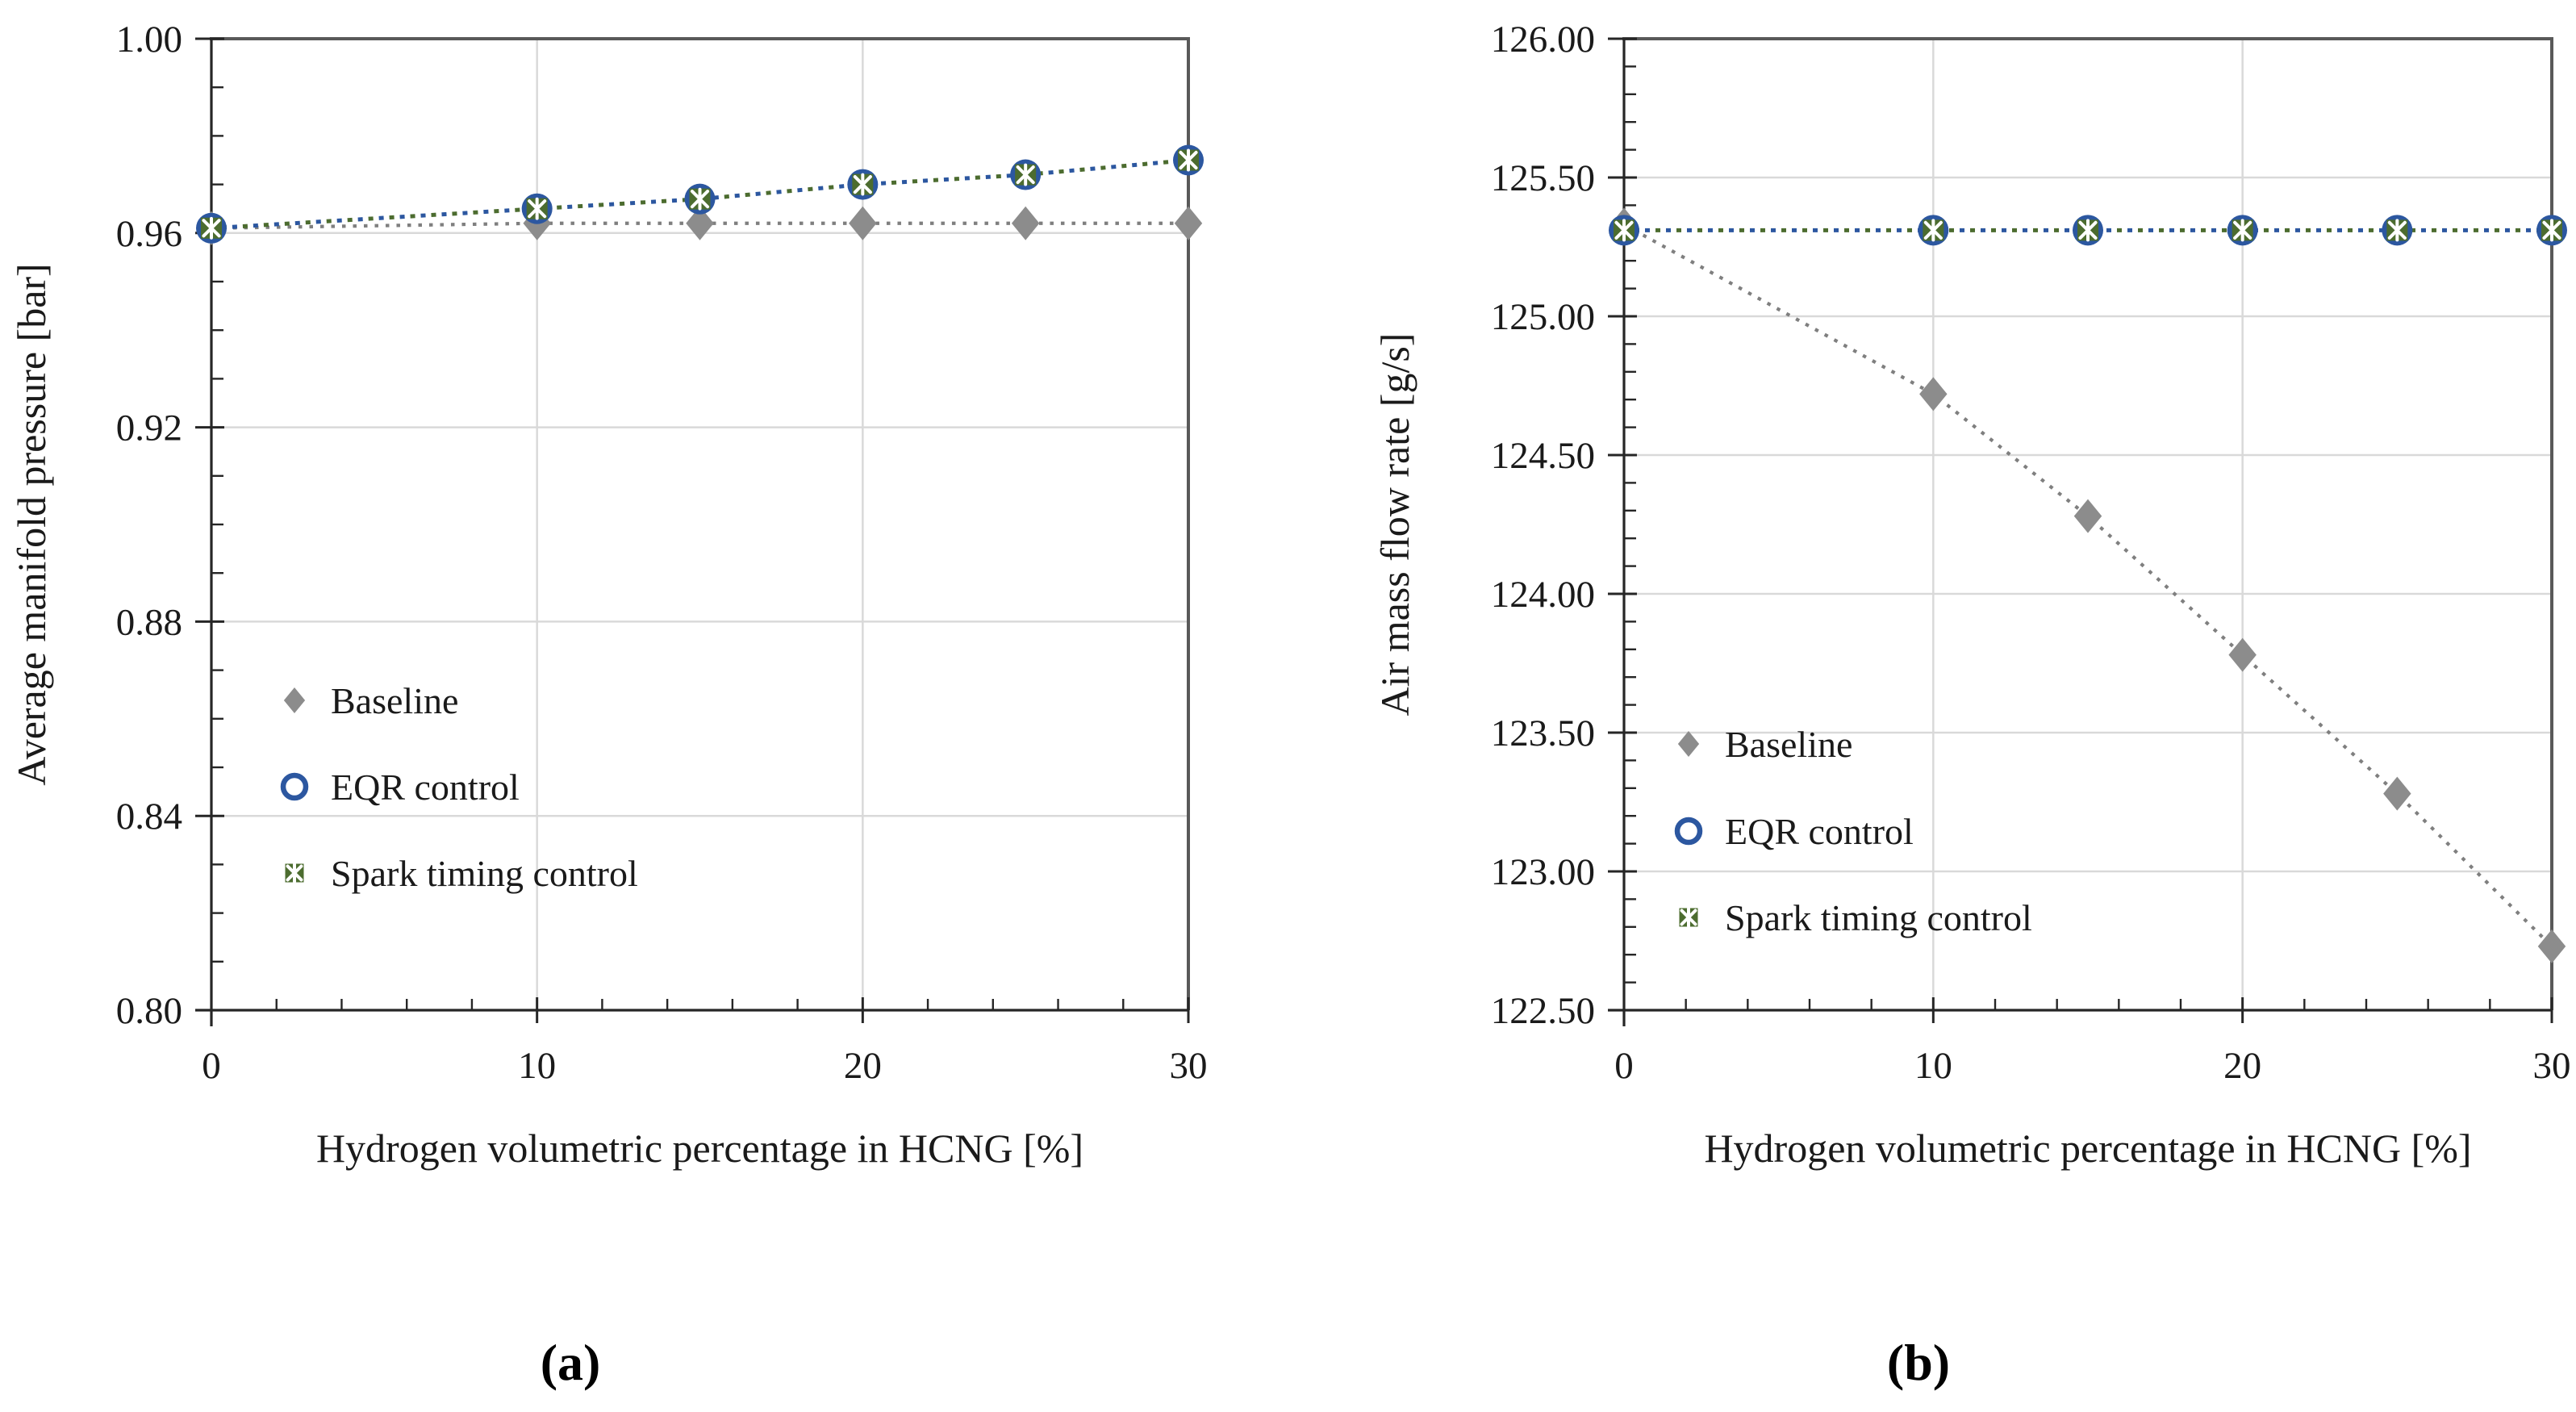 The height and width of the screenshot is (1412, 2576). Describe the element at coordinates (1543, 733) in the screenshot. I see `y-tick-label: 123.50` at that location.